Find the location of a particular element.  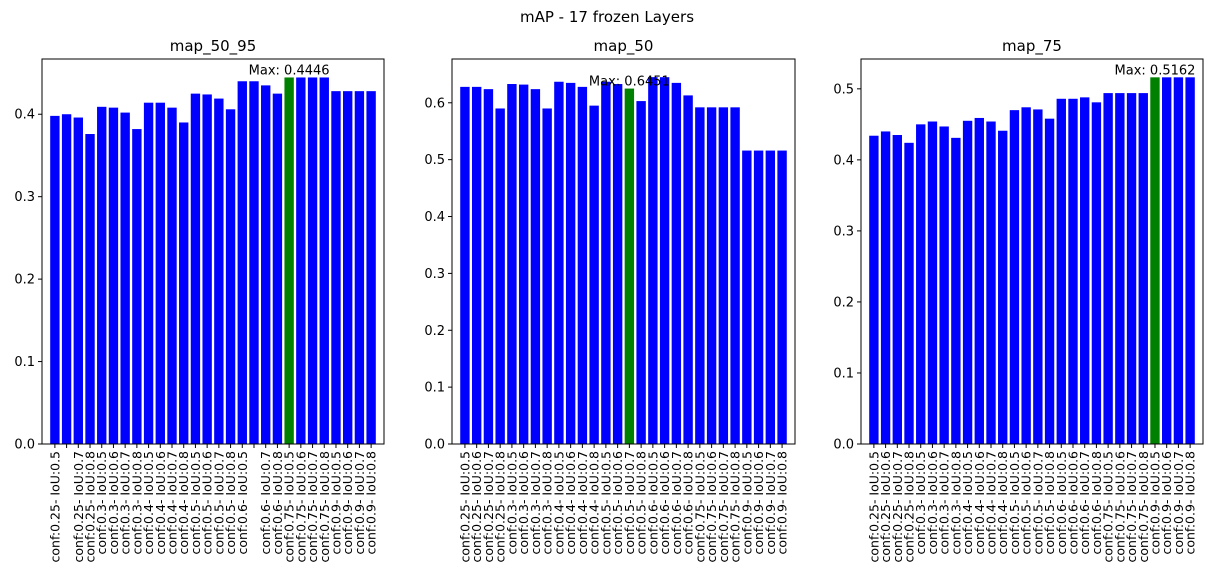

chart-title: map_50_95 is located at coordinates (213, 46).